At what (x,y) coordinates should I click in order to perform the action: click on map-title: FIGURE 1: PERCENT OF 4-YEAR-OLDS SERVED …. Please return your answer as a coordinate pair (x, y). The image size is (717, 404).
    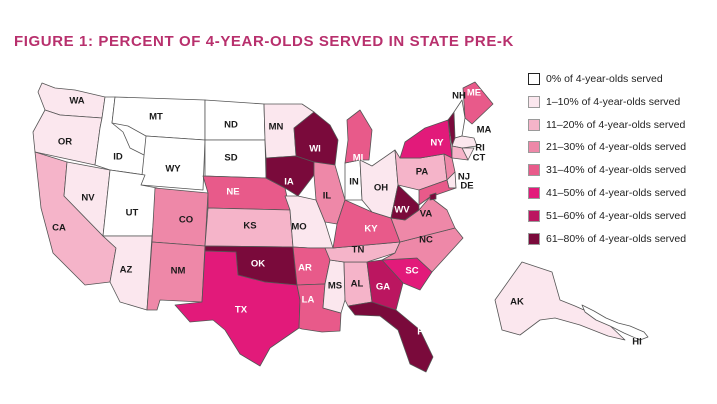
    Looking at the image, I should click on (264, 41).